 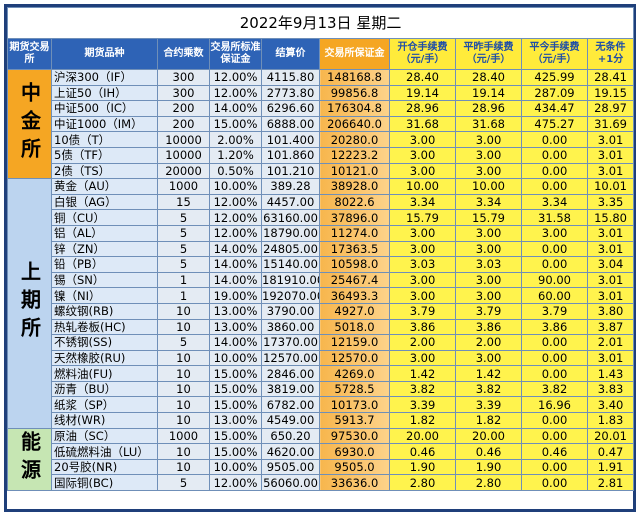 What do you see at coordinates (610, 108) in the screenshot?
I see `cell: 28.97` at bounding box center [610, 108].